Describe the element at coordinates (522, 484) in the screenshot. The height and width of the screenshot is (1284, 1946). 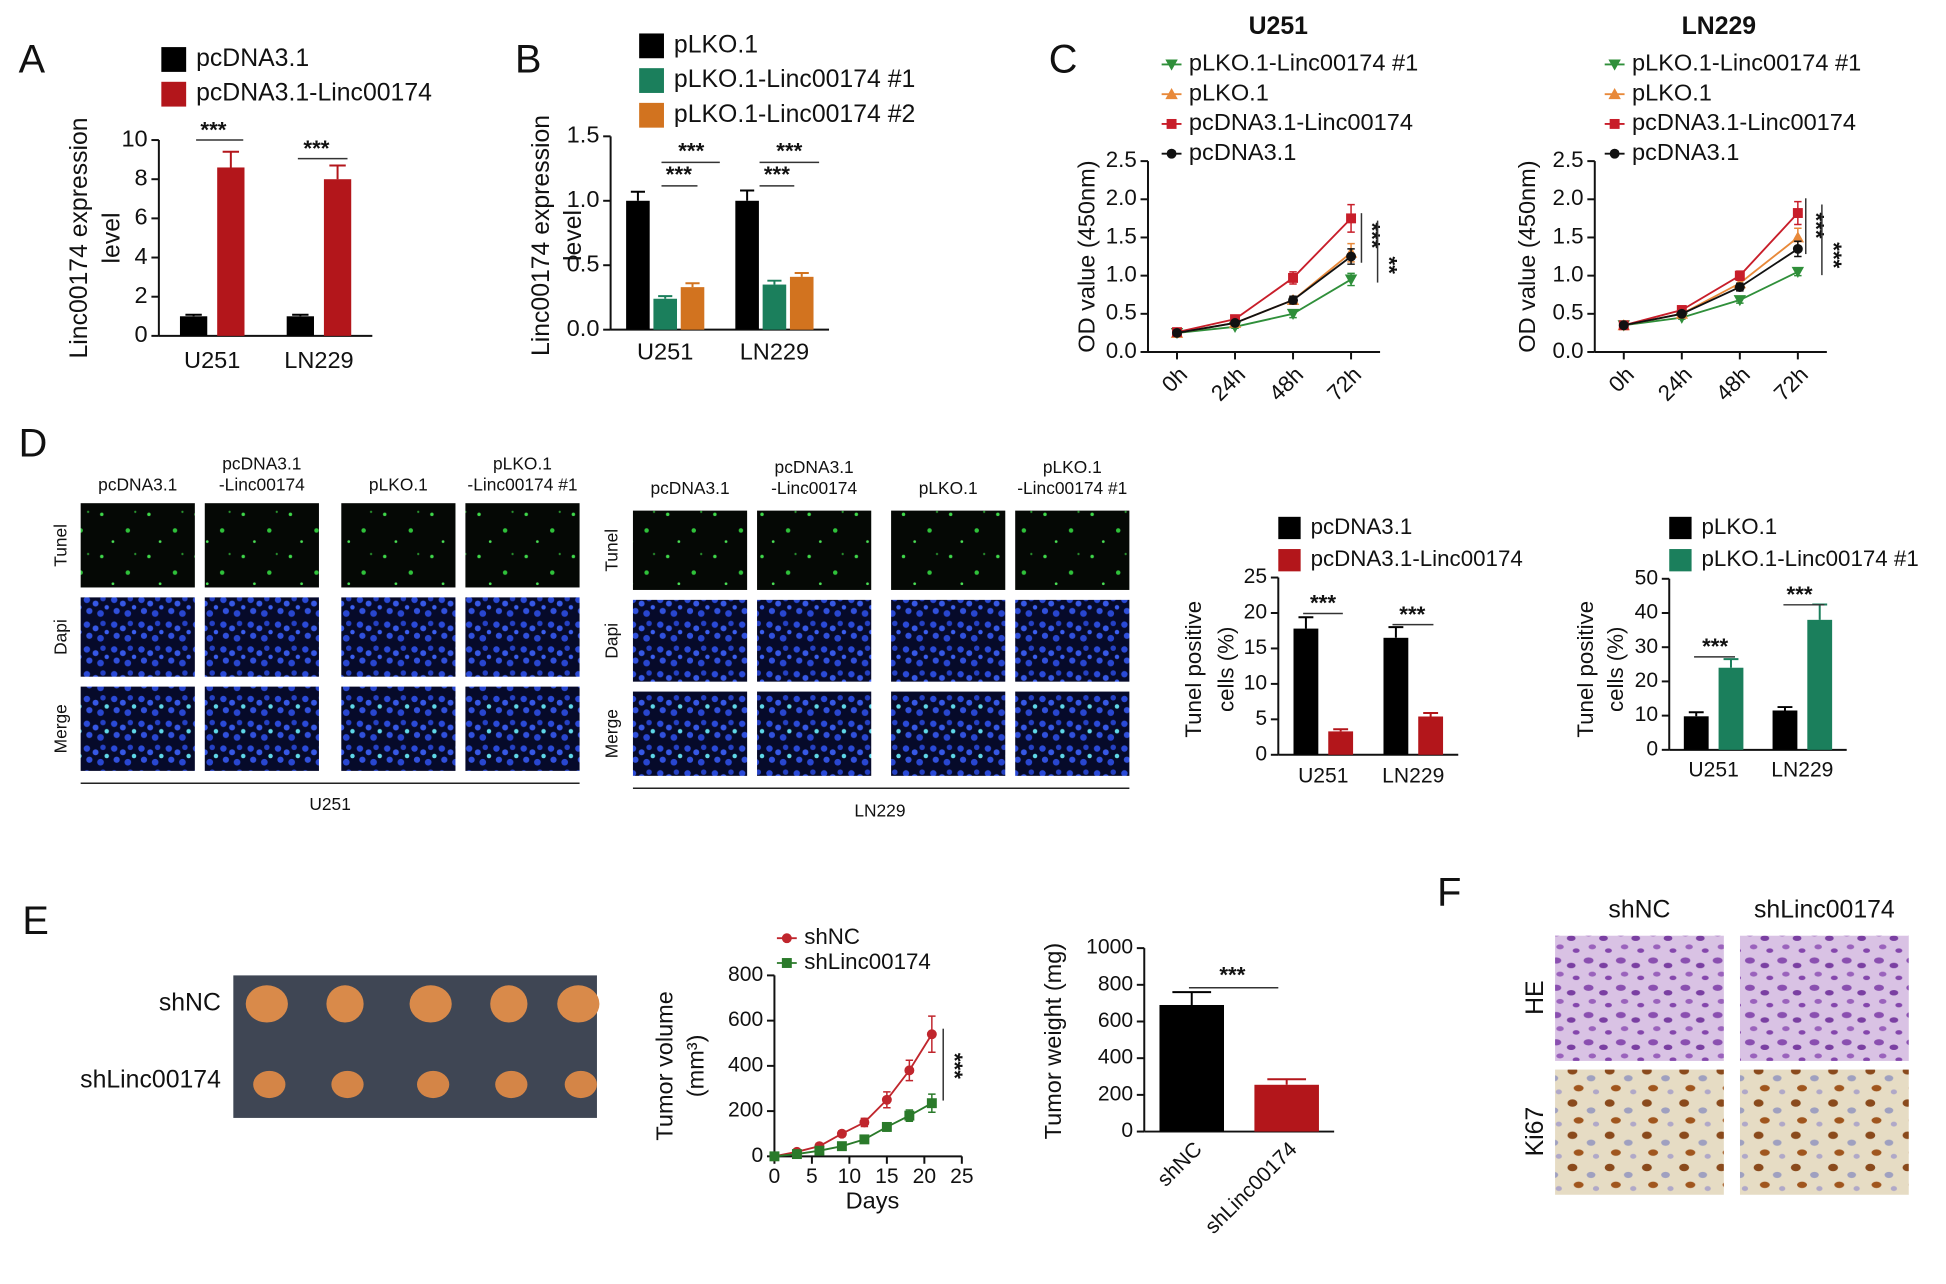
I see `column-label: -Linc00174 #1` at that location.